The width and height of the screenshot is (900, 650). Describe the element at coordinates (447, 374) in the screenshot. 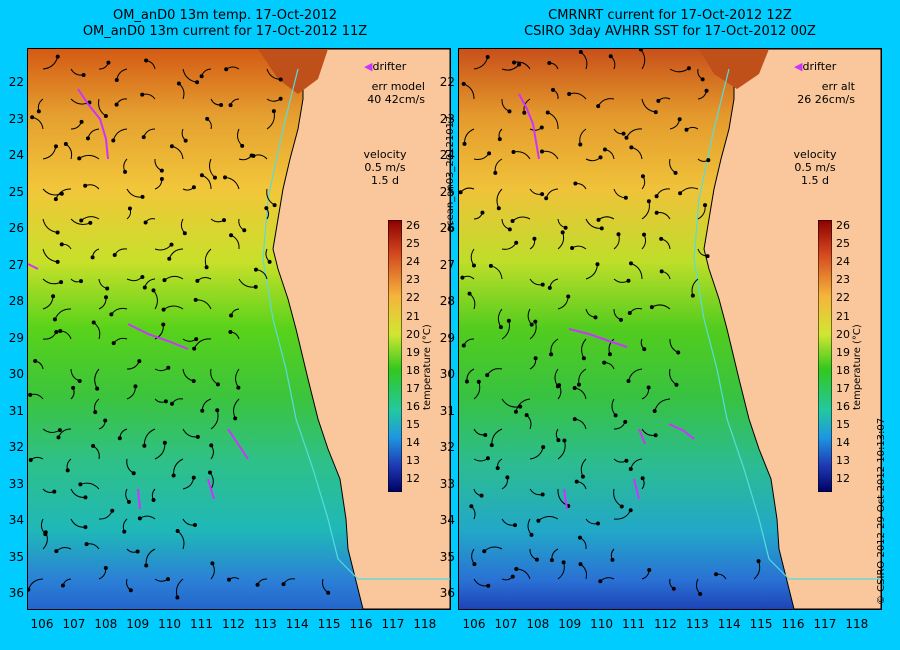

I see `lat-tick-label: 30` at that location.